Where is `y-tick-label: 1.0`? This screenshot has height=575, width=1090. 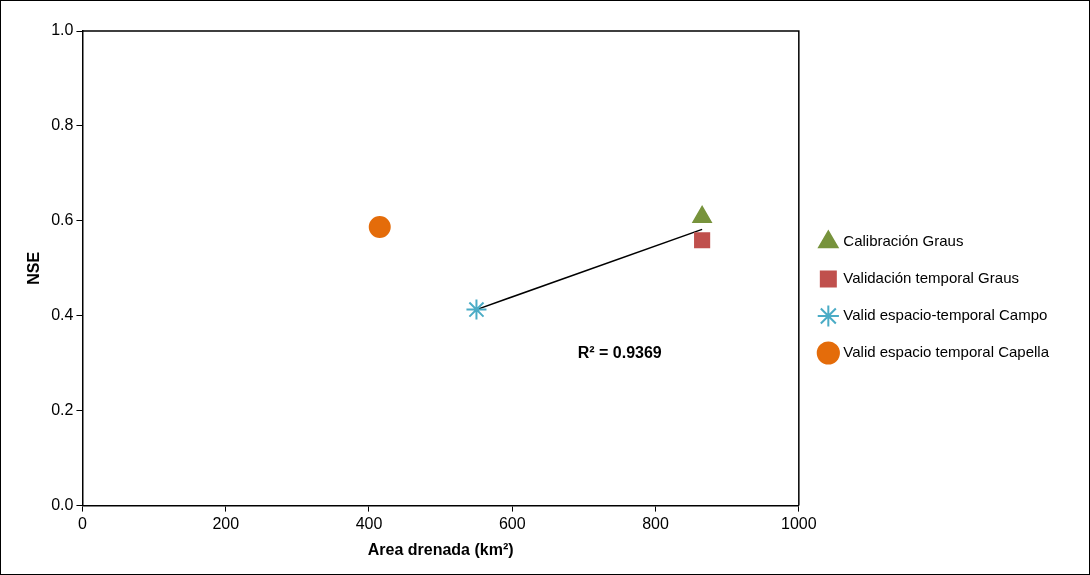
y-tick-label: 1.0 is located at coordinates (62, 30).